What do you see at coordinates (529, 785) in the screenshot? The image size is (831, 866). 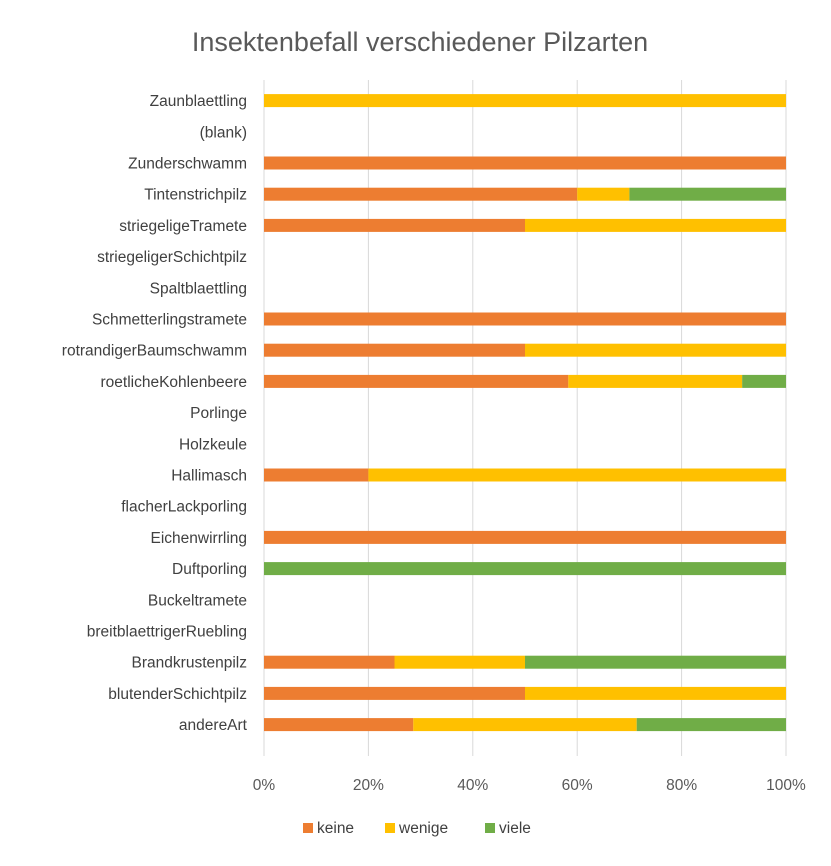 I see `x-axis-ticks: 0% 20% 40% 60% 80% 100%` at bounding box center [529, 785].